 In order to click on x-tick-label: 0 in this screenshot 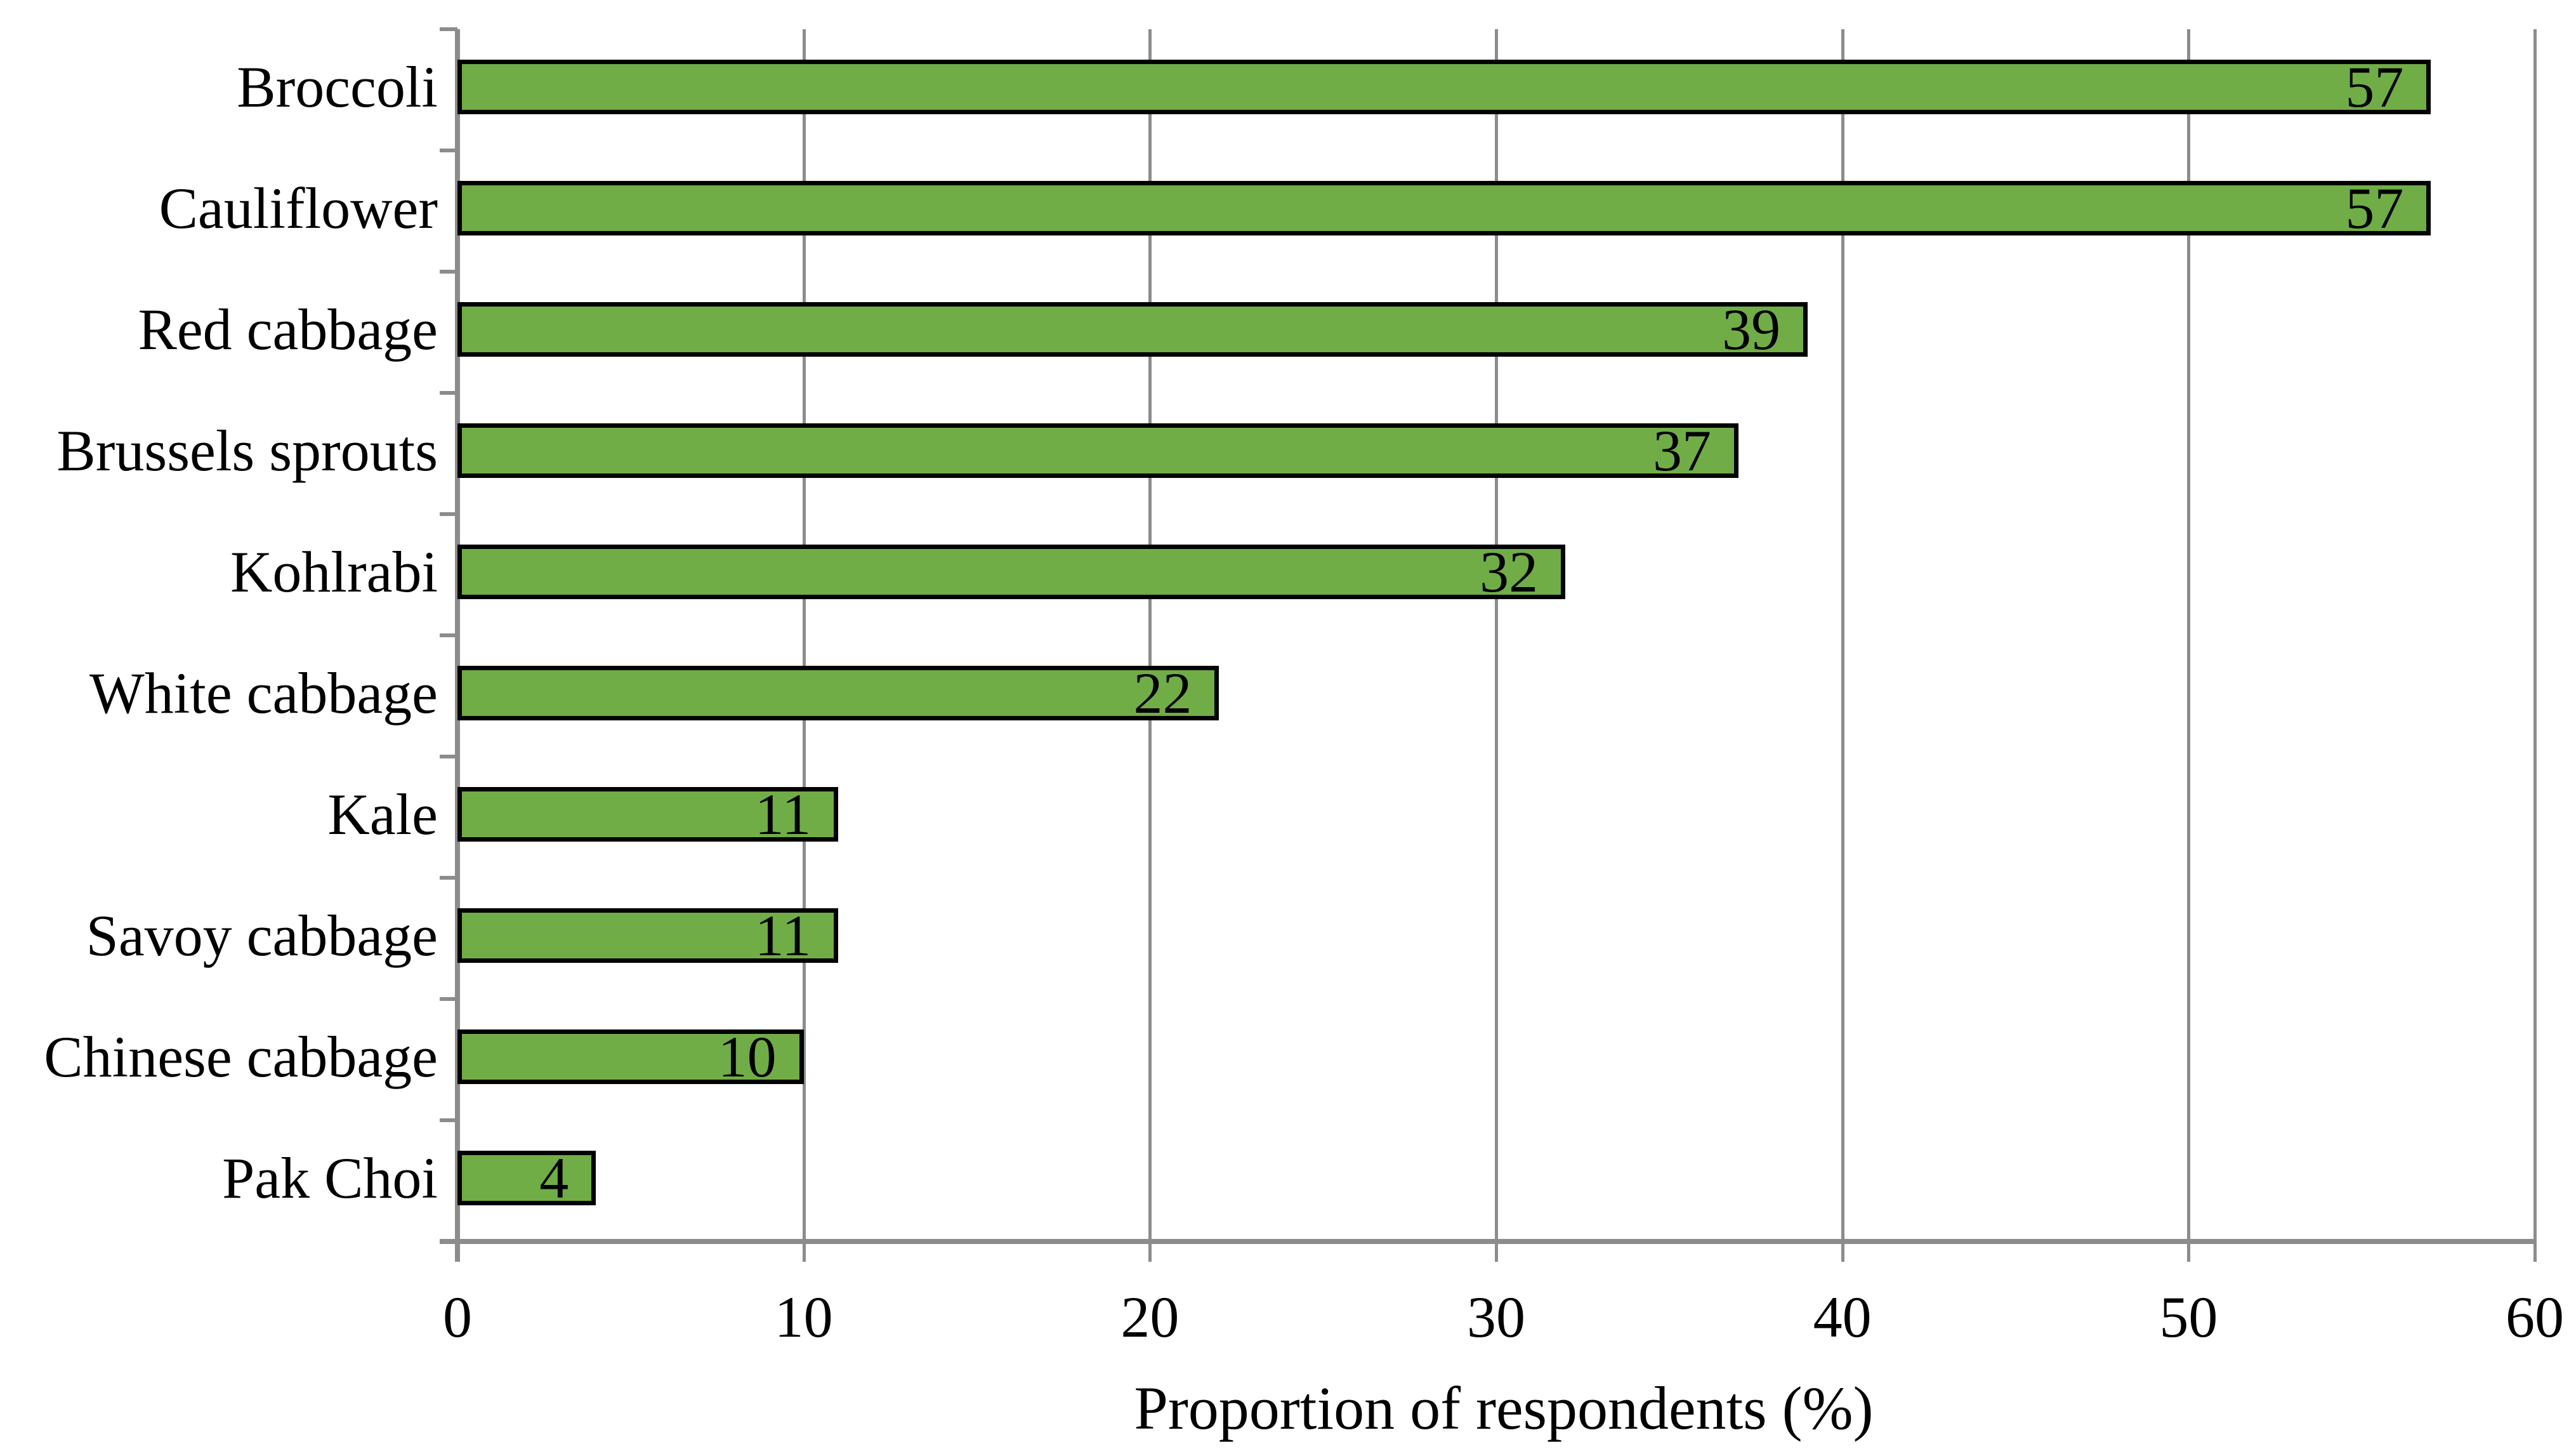, I will do `click(457, 1317)`.